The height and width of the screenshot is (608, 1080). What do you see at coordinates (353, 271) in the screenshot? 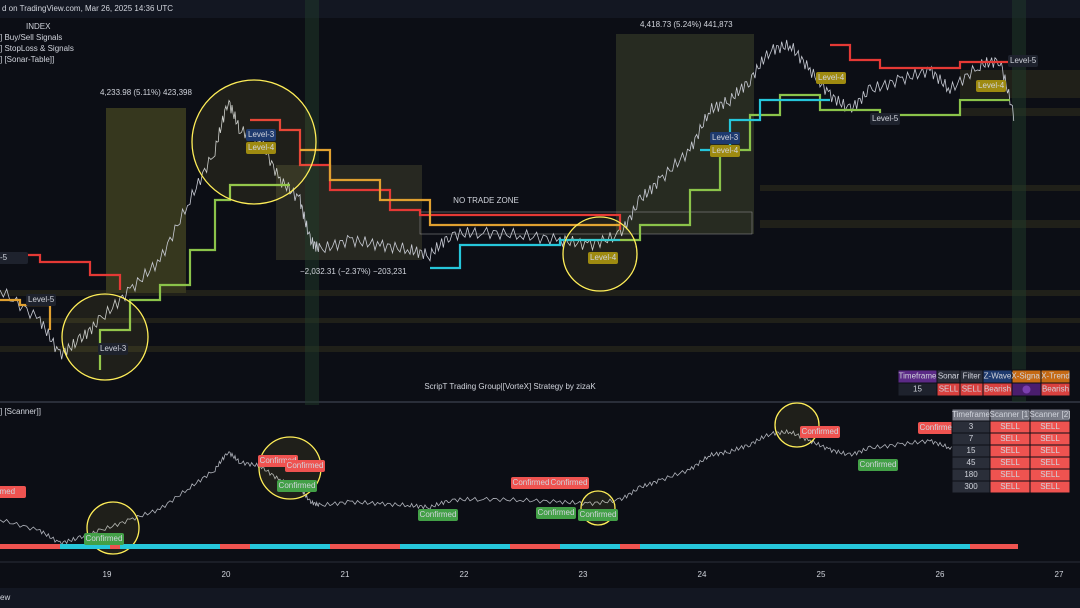
I see `measure-label: −2,032.31 (−2.37%) −203,231` at bounding box center [353, 271].